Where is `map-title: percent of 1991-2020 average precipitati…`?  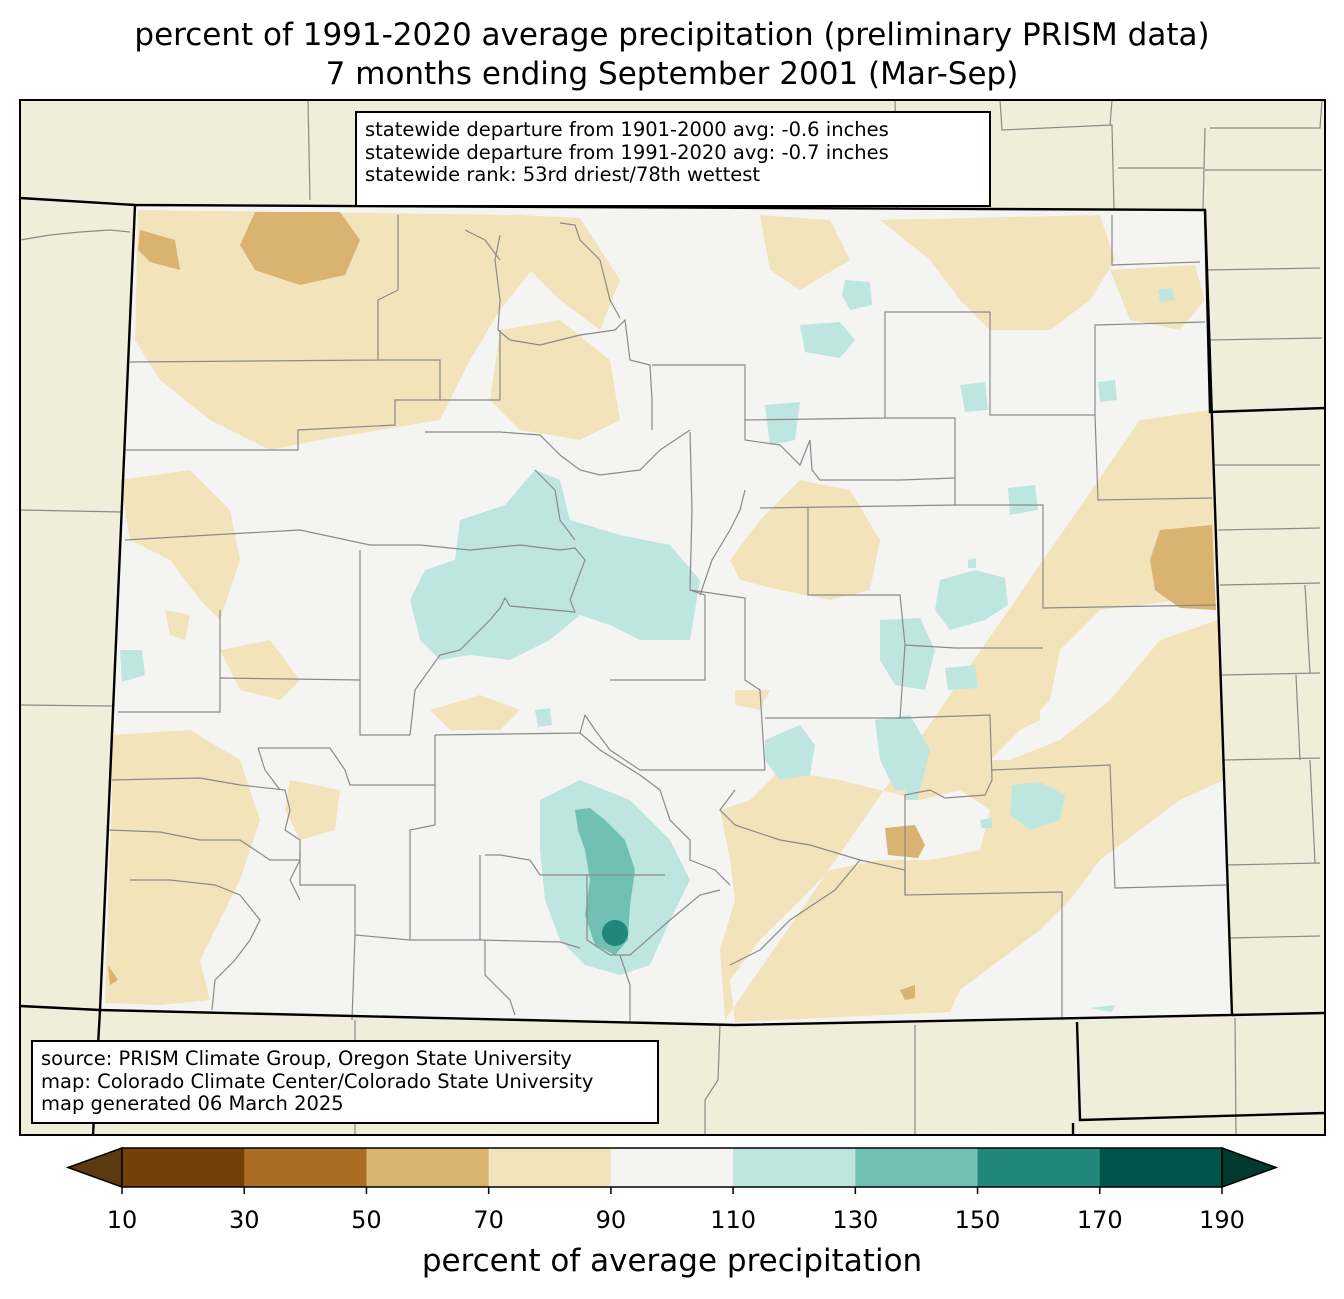
map-title: percent of 1991-2020 average precipitati… is located at coordinates (672, 35).